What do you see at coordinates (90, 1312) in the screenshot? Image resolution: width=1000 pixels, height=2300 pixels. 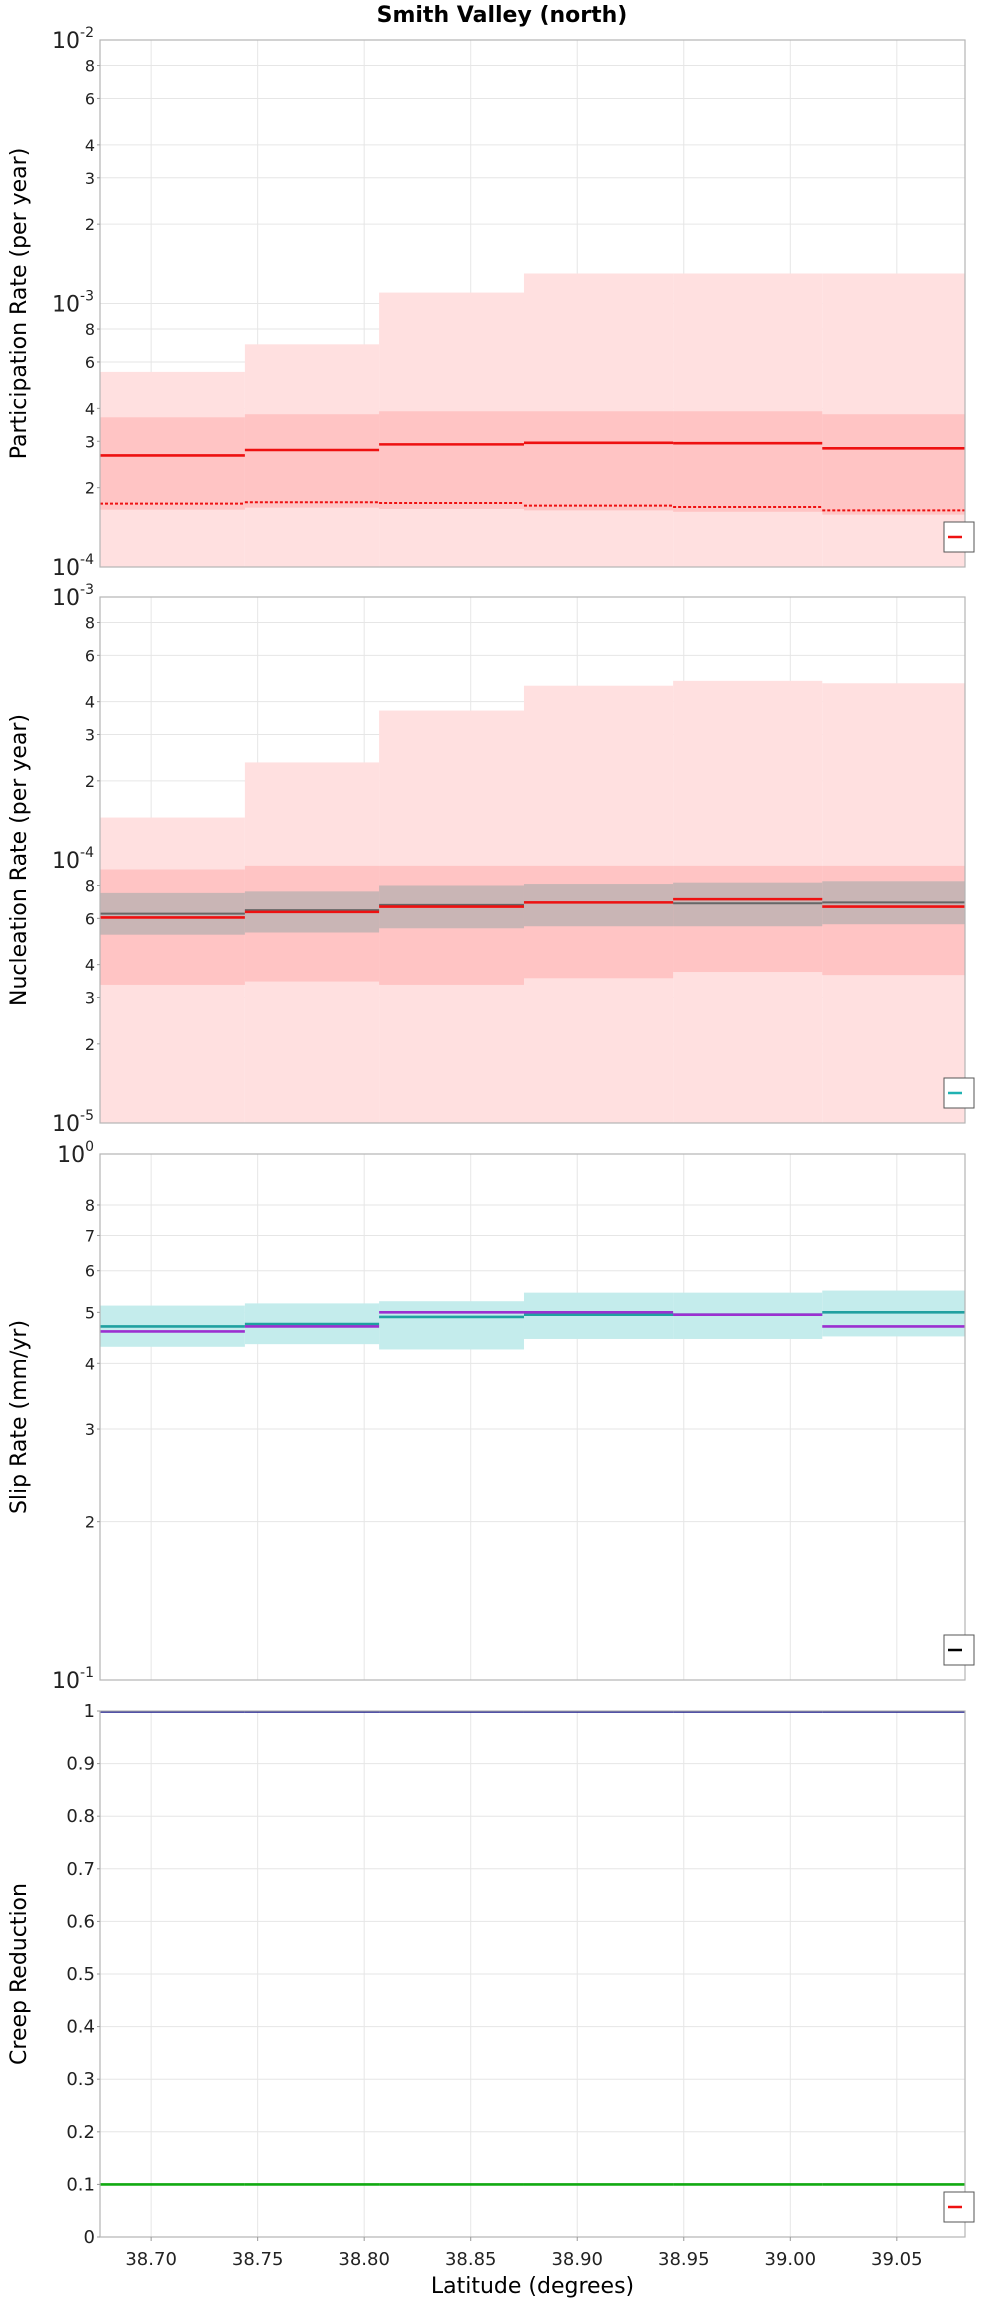 I see `y-tick-label: 5` at bounding box center [90, 1312].